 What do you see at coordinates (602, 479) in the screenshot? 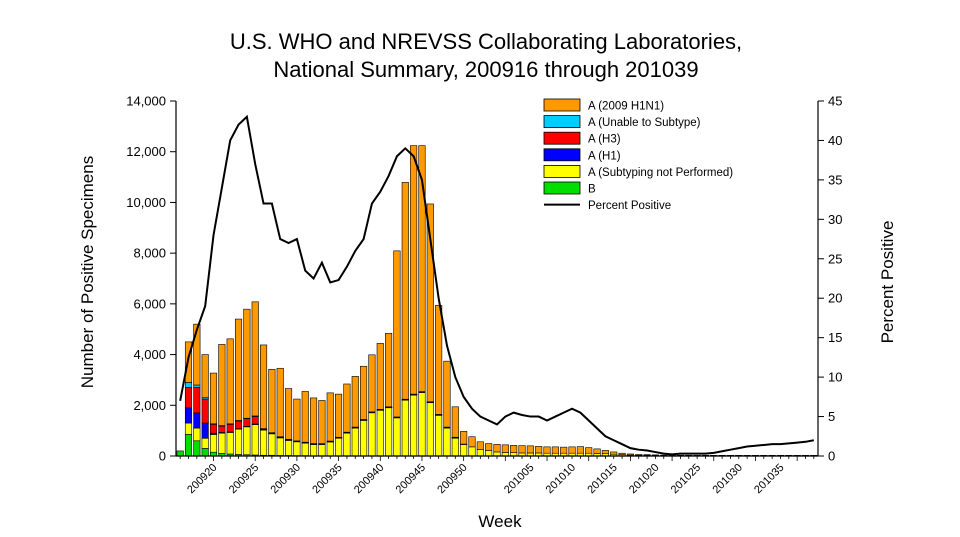
I see `x-tick-label: 201015` at bounding box center [602, 479].